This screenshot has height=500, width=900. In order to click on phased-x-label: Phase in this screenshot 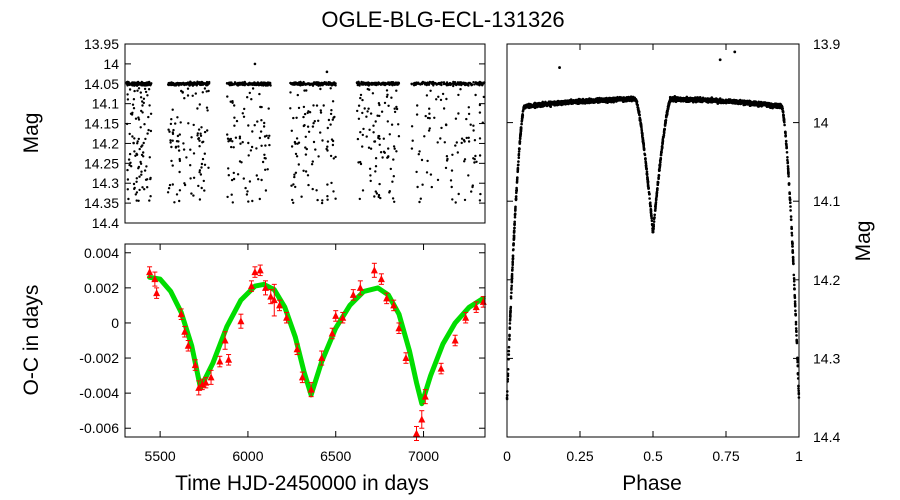, I will do `click(652, 483)`.